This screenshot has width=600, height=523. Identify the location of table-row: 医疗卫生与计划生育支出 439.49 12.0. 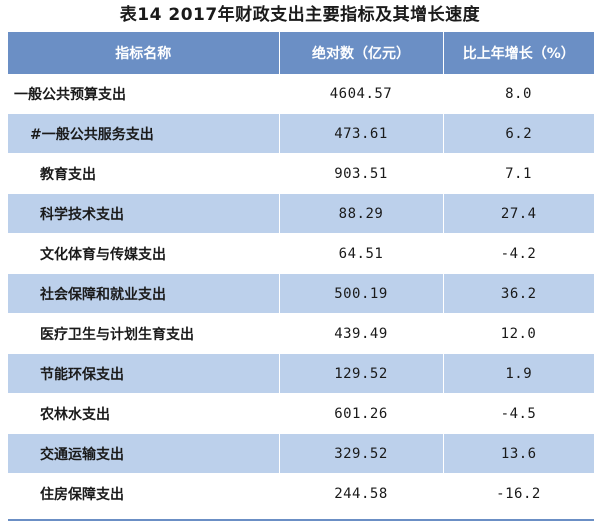
(301, 333).